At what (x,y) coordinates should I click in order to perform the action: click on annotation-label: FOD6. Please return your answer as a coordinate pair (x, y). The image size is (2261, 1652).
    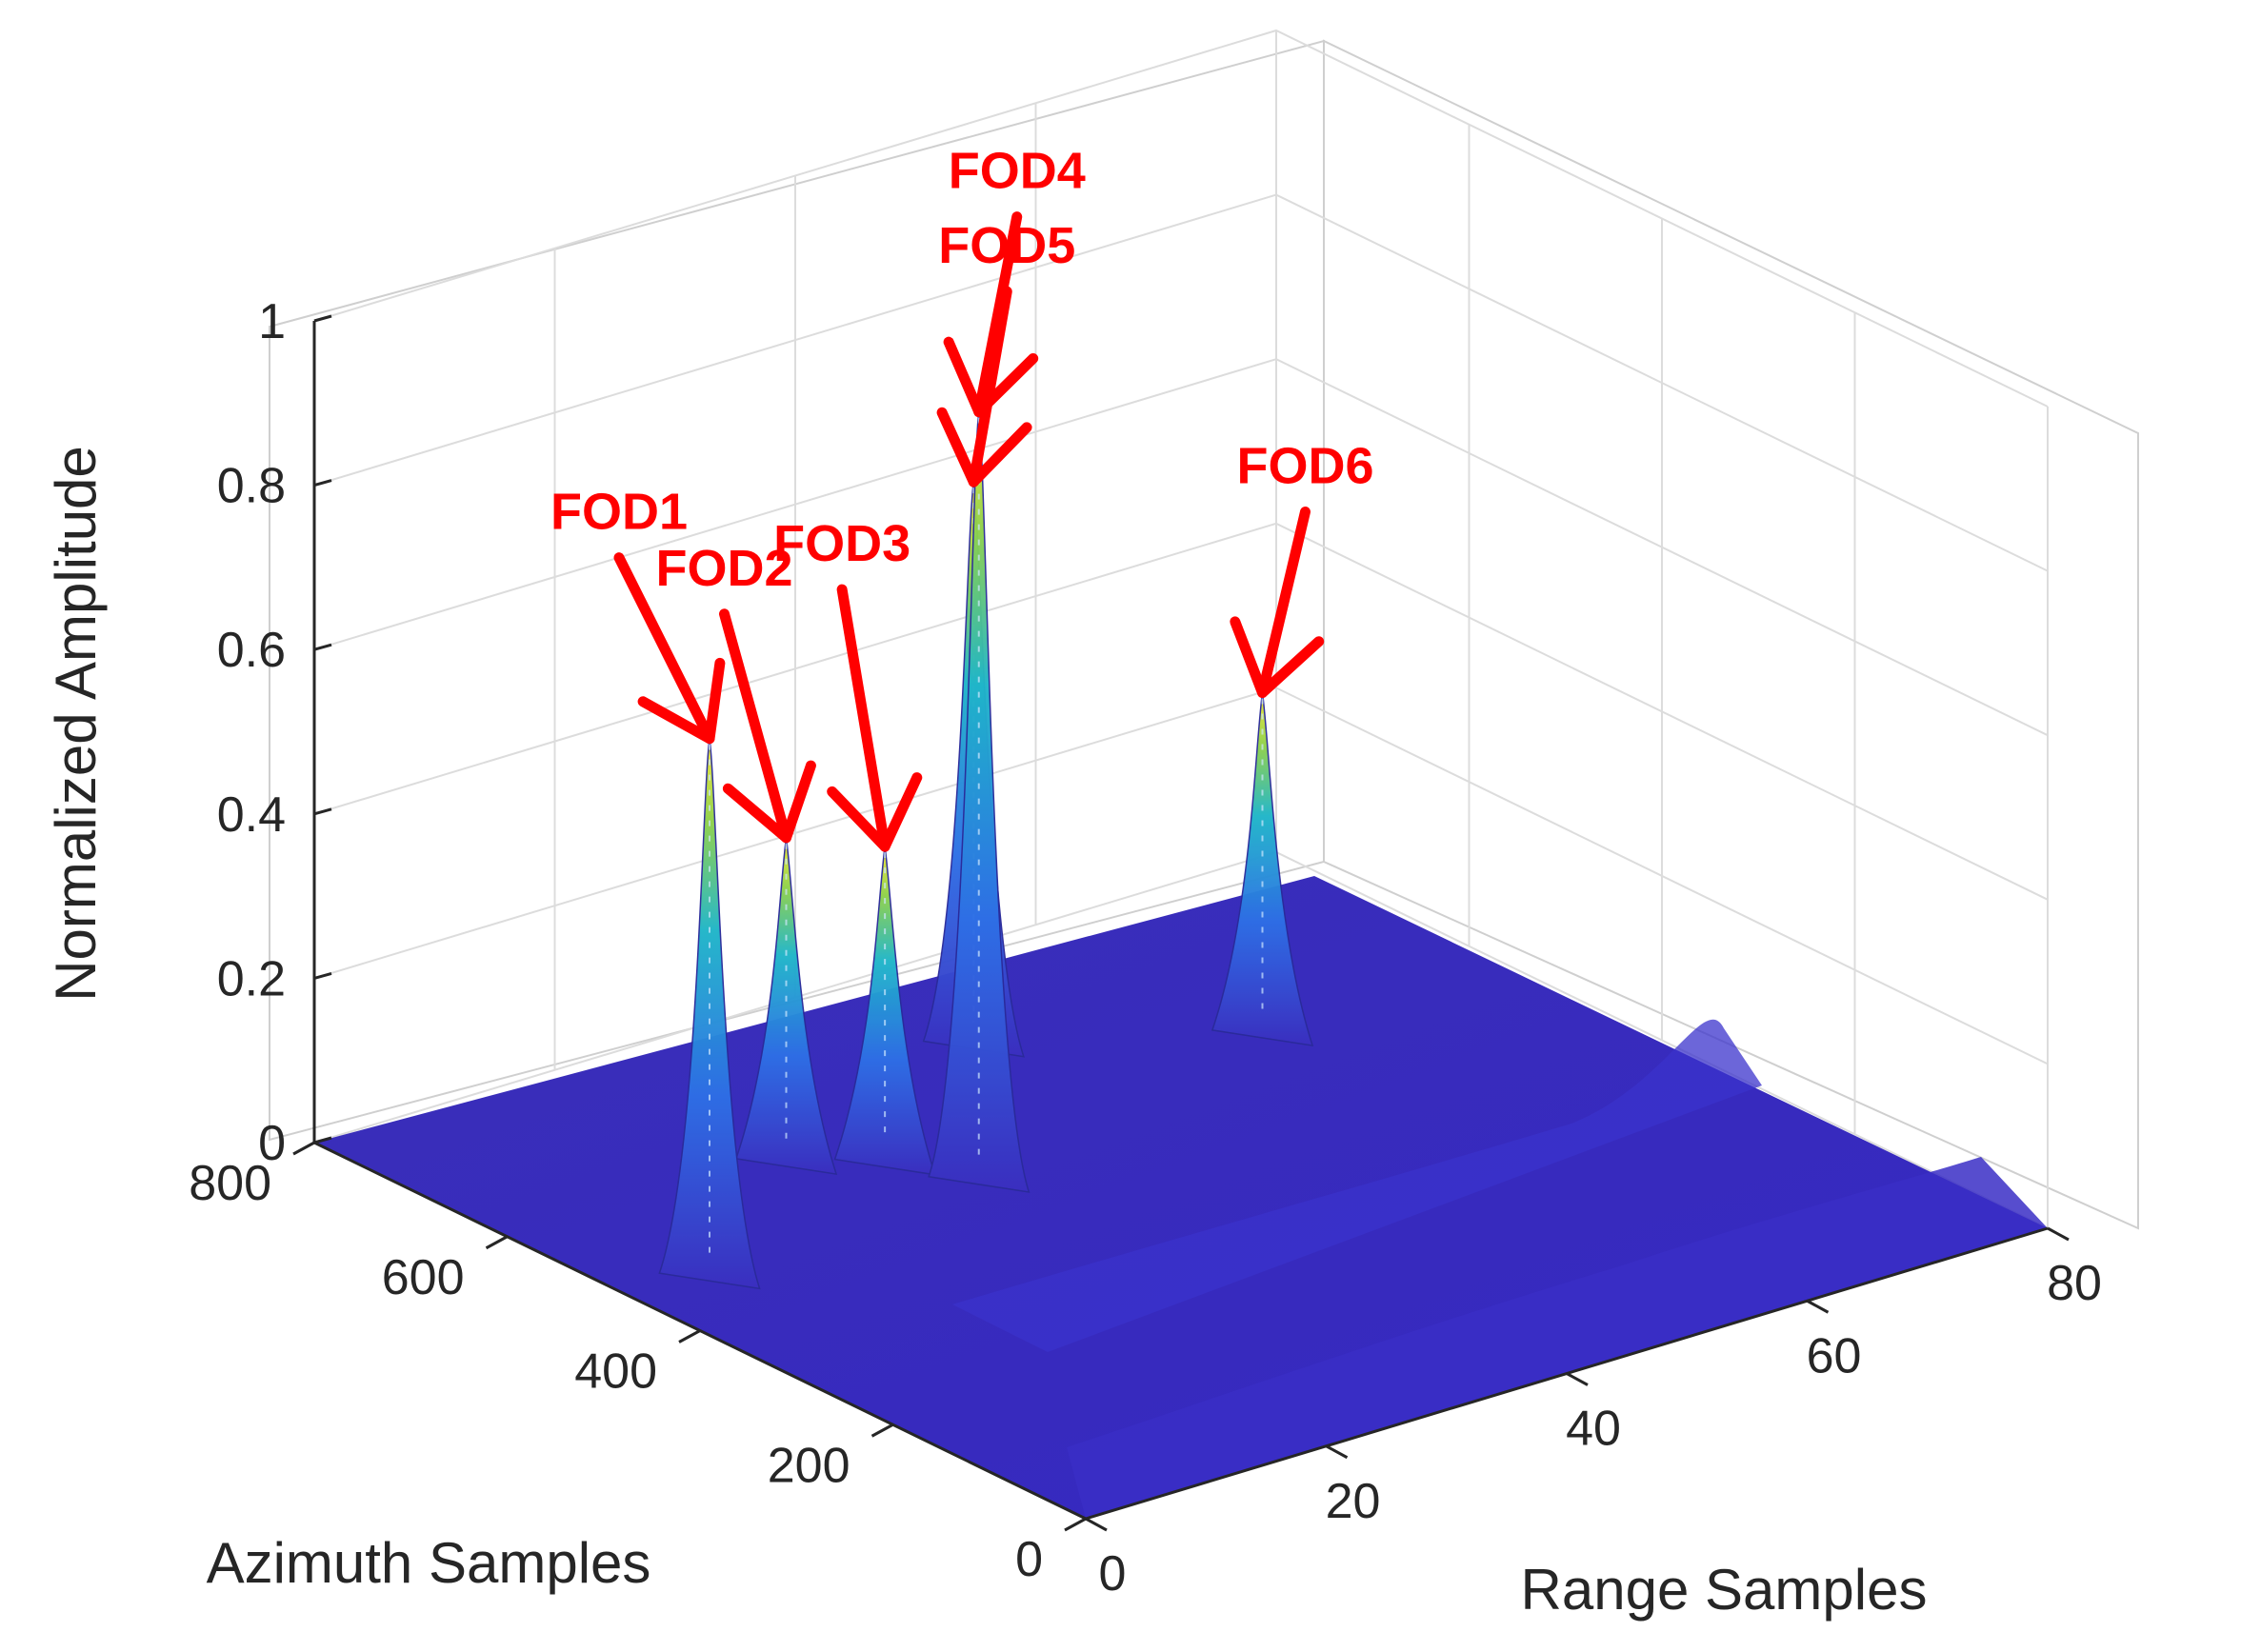
    Looking at the image, I should click on (1304, 466).